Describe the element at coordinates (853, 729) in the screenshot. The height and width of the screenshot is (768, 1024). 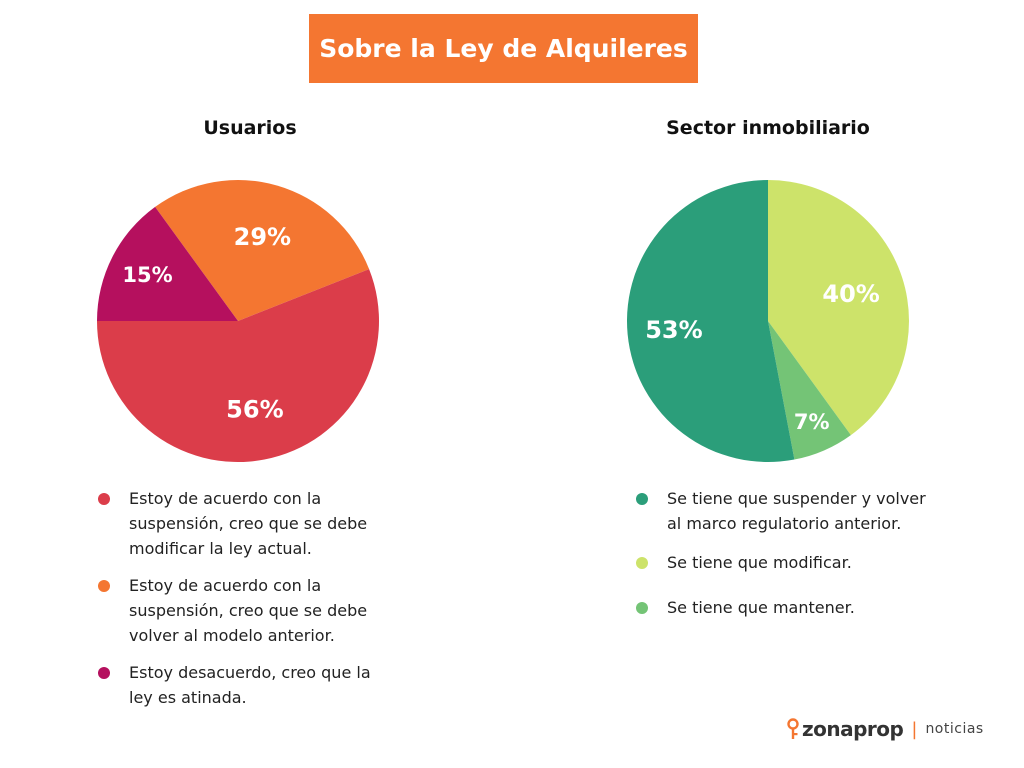
I see `brand-name: zonaprop` at that location.